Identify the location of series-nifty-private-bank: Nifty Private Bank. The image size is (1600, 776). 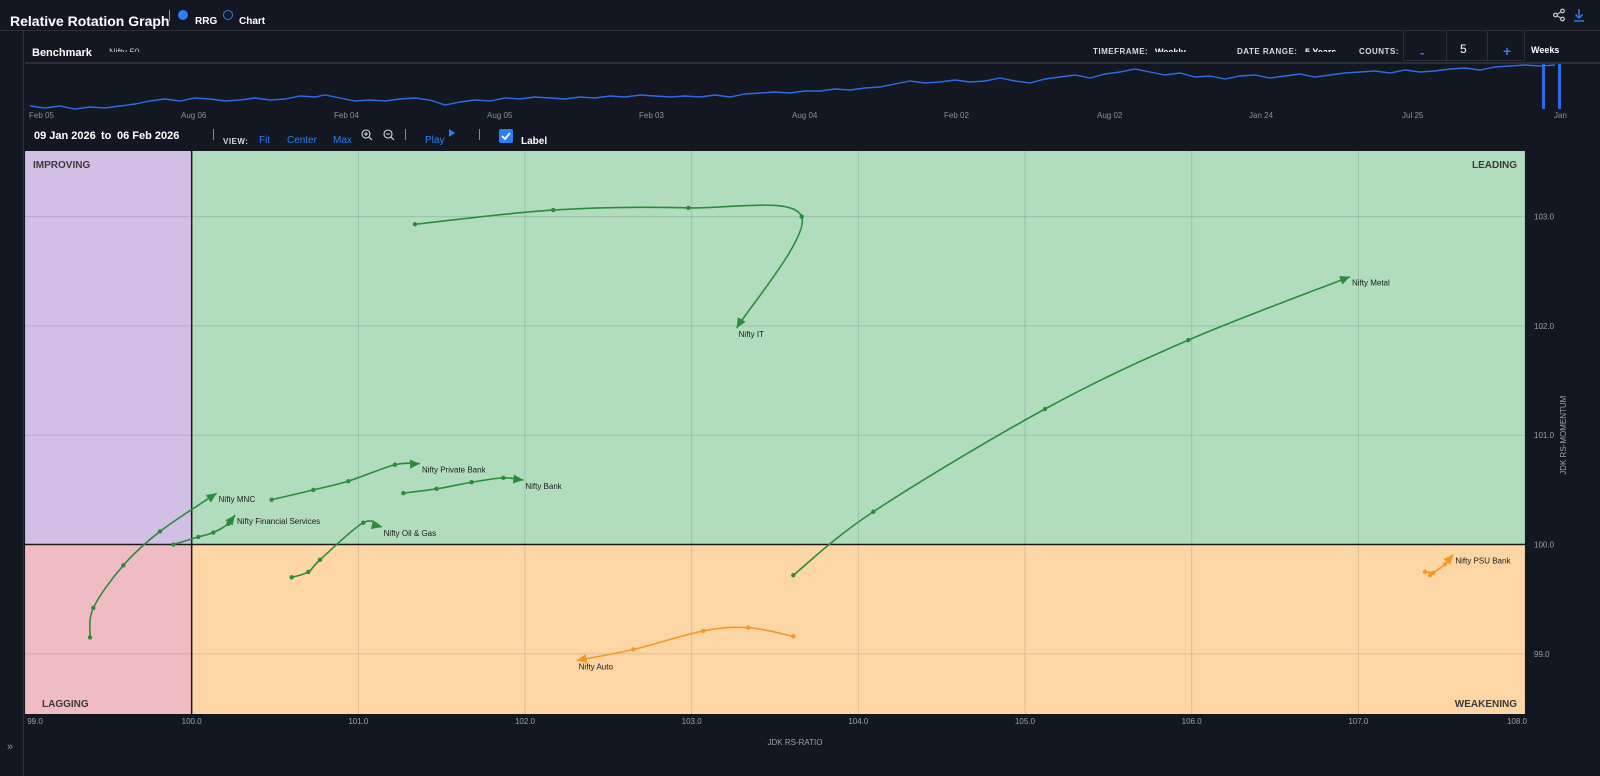
(378, 480).